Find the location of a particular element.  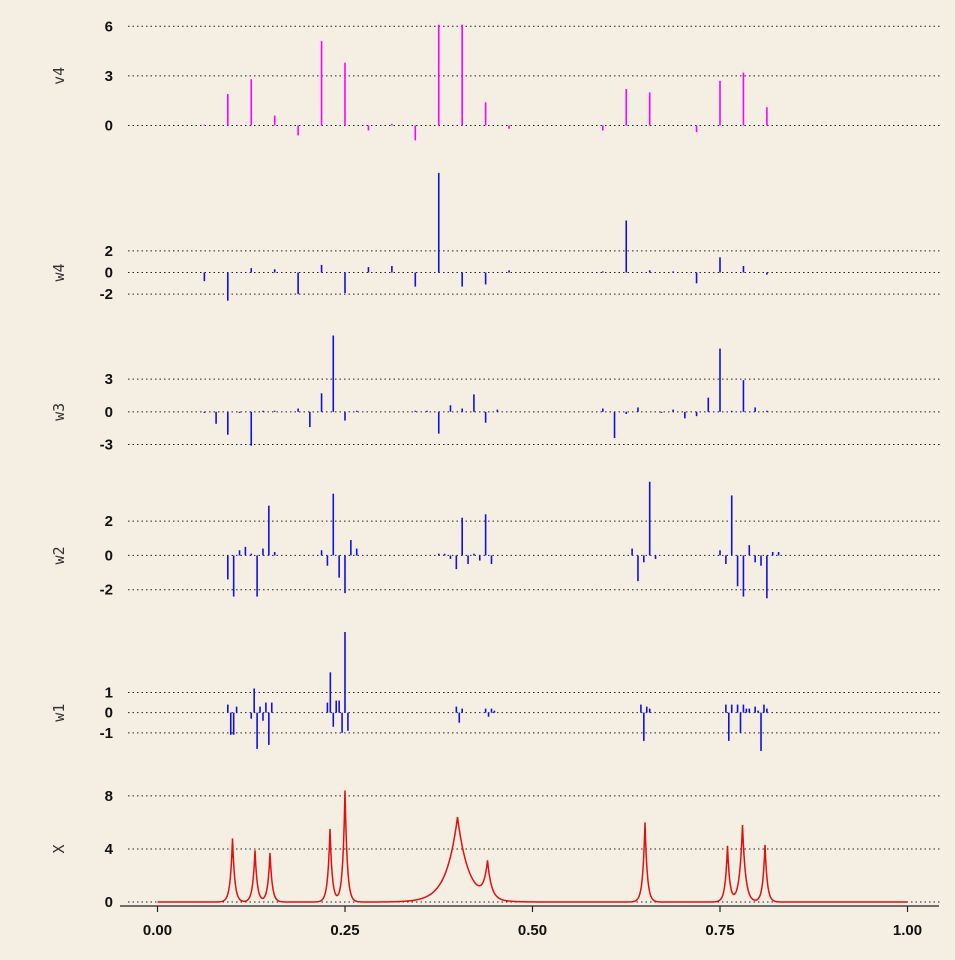

ytick-label-w4-1: 0 is located at coordinates (109, 273).